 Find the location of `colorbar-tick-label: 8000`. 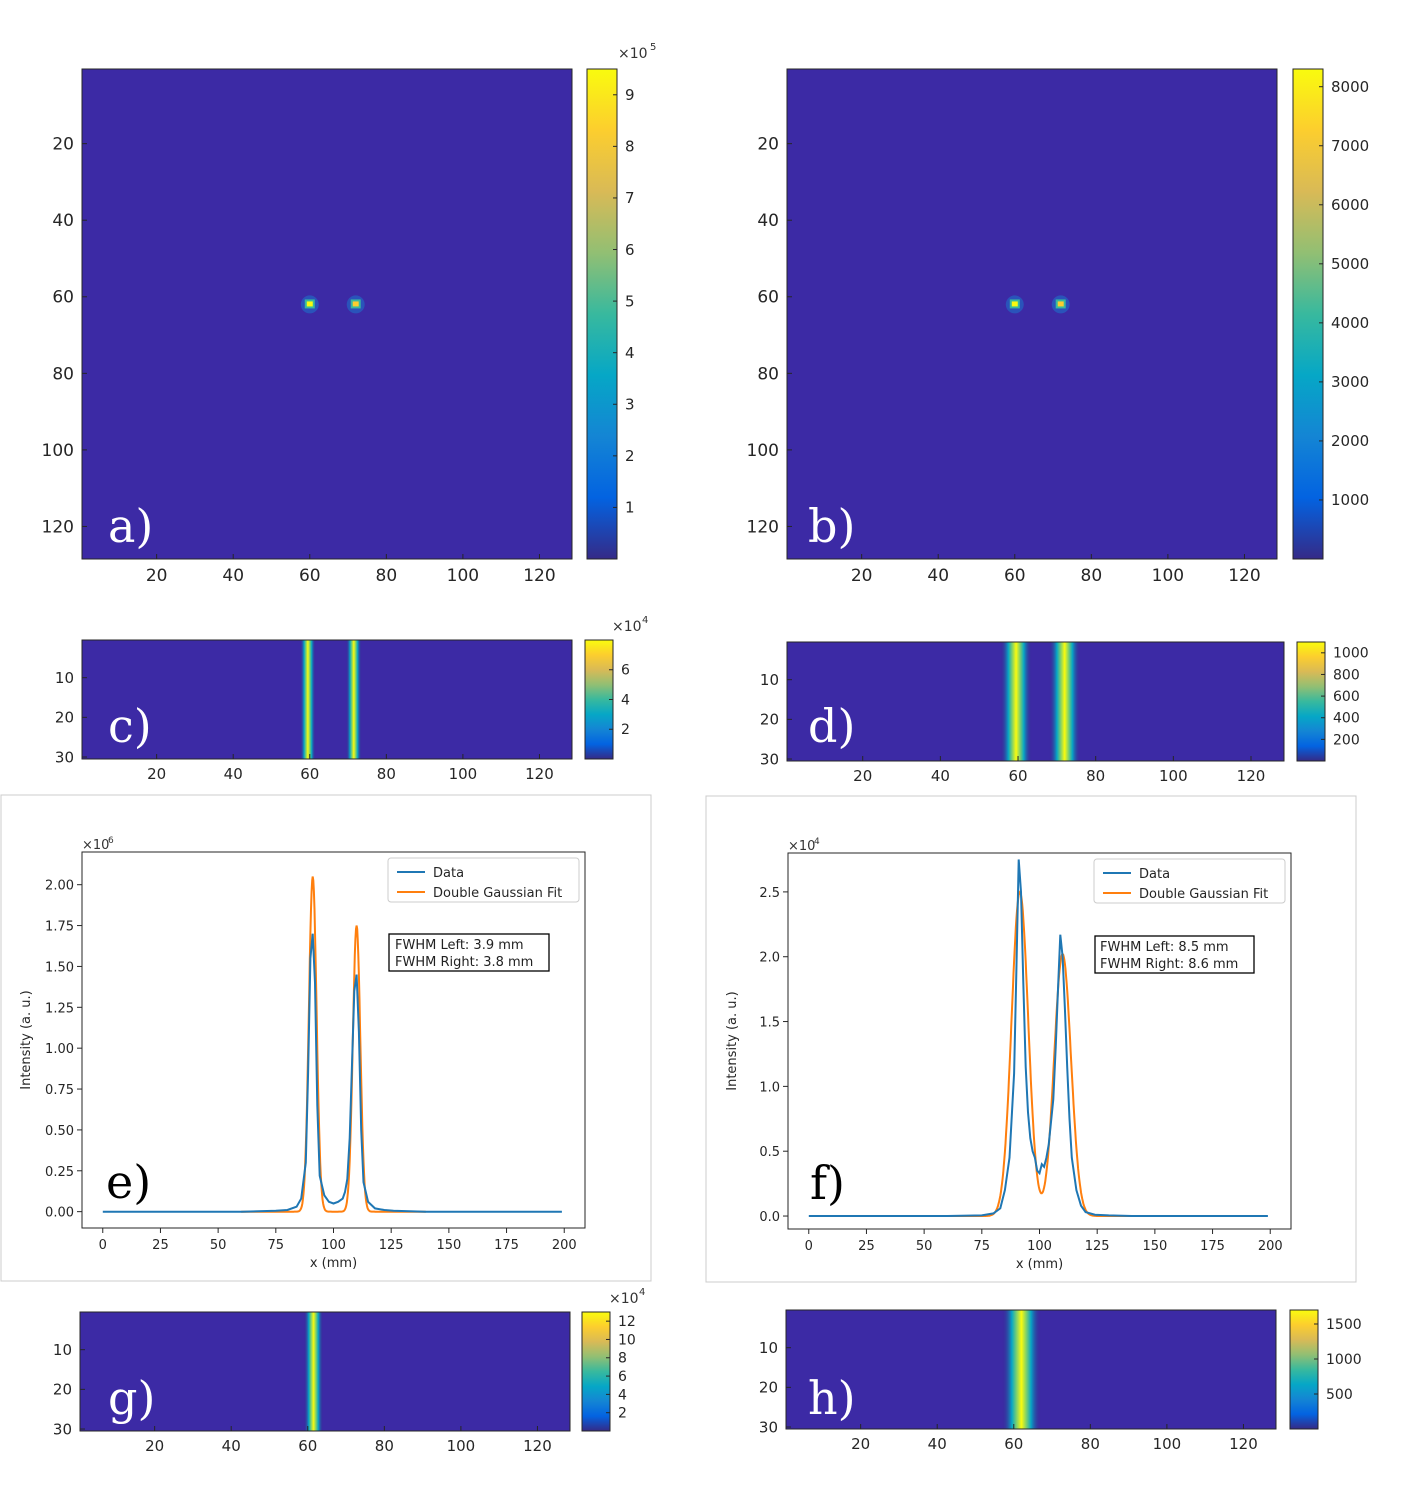

colorbar-tick-label: 8000 is located at coordinates (1350, 87).